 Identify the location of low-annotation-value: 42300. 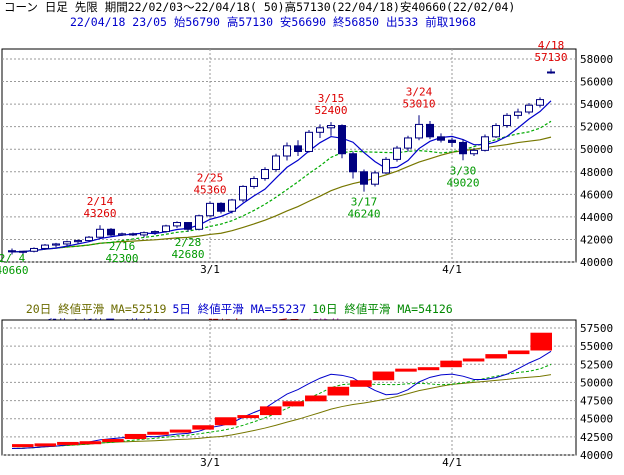
(121, 258).